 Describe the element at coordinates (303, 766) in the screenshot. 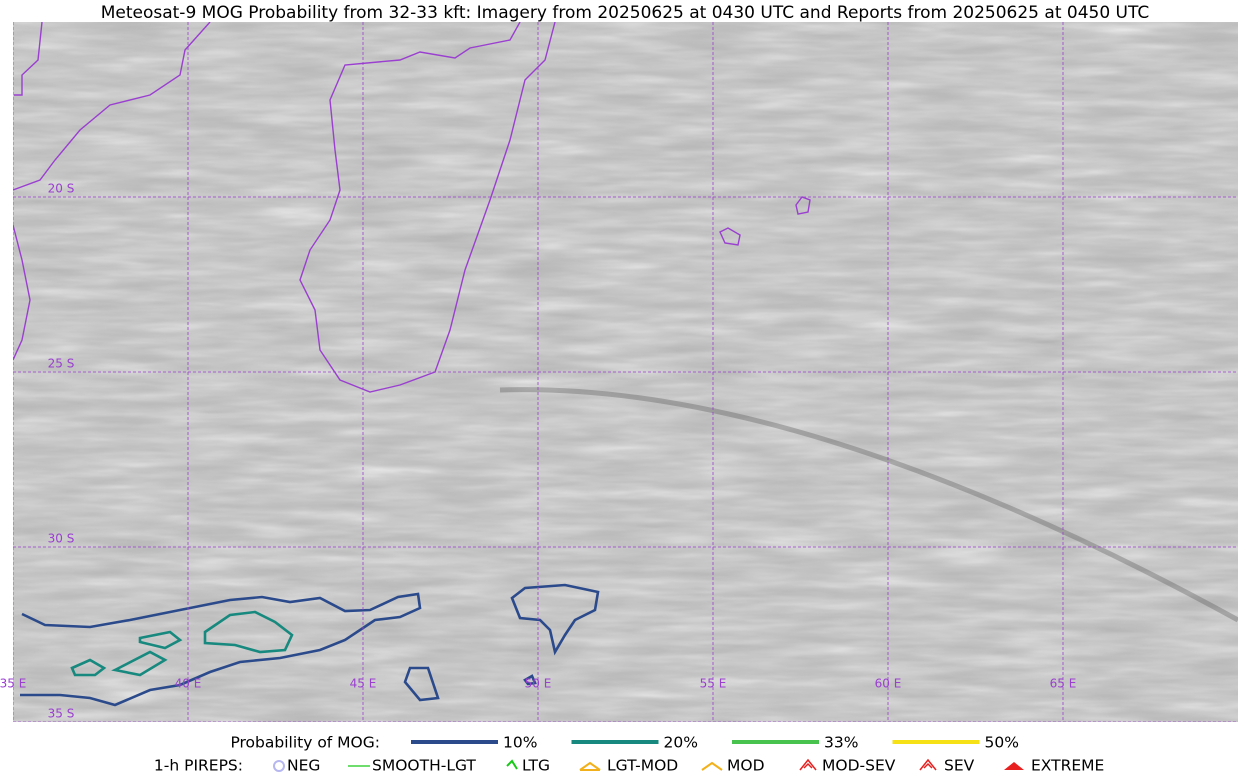

I see `legend-label: NEG` at that location.